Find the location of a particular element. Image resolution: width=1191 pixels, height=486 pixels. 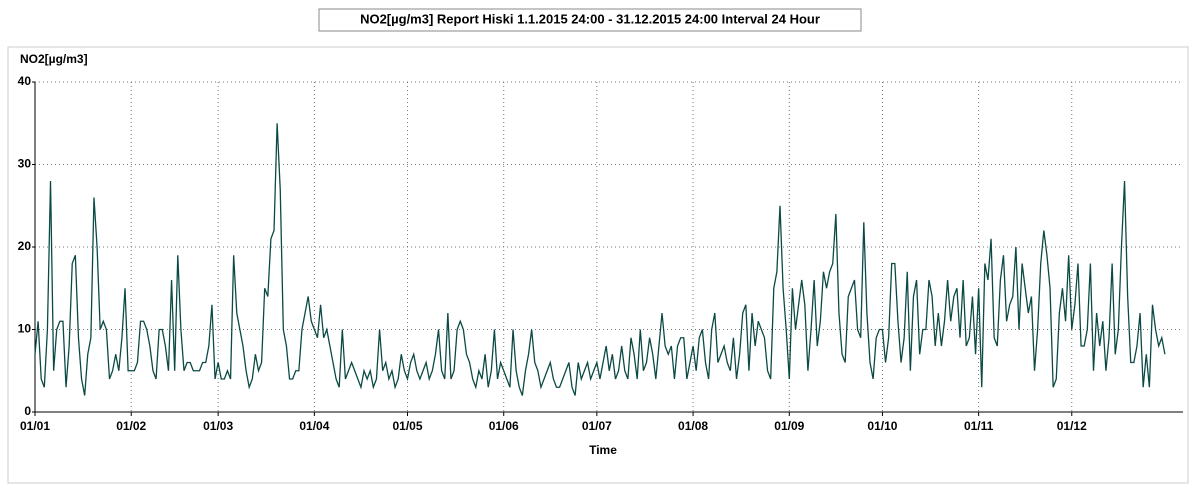

y-tick-label: 30 is located at coordinates (25, 164).